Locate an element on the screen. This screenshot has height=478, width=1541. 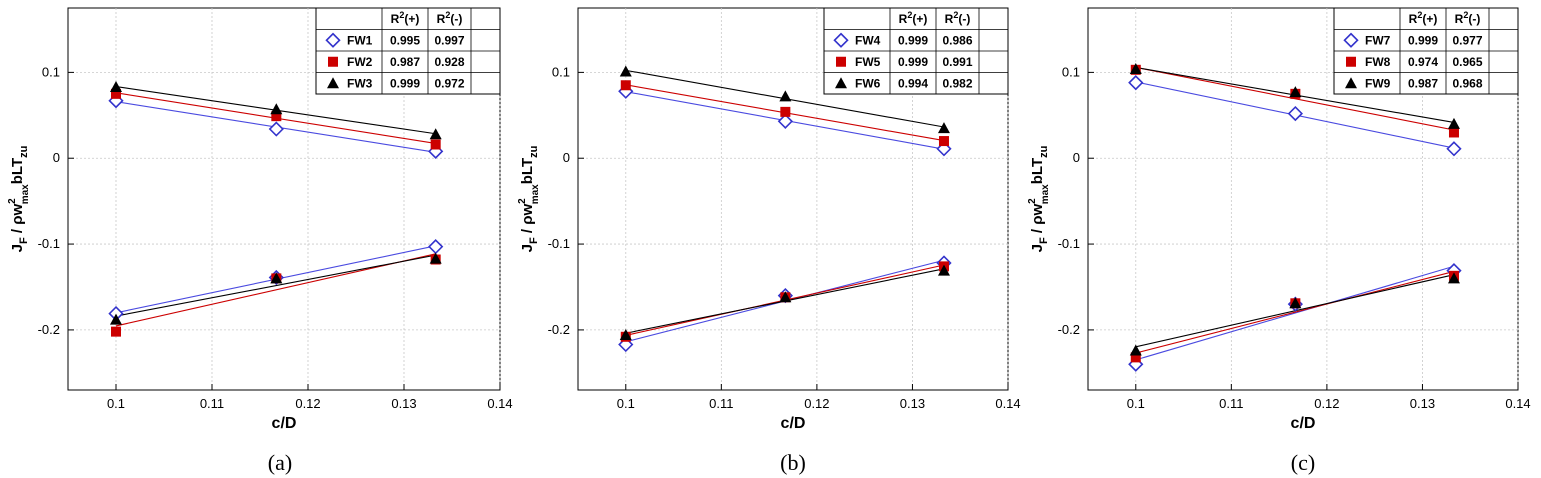
legend-r2-neg: 0.982 is located at coordinates (957, 84).